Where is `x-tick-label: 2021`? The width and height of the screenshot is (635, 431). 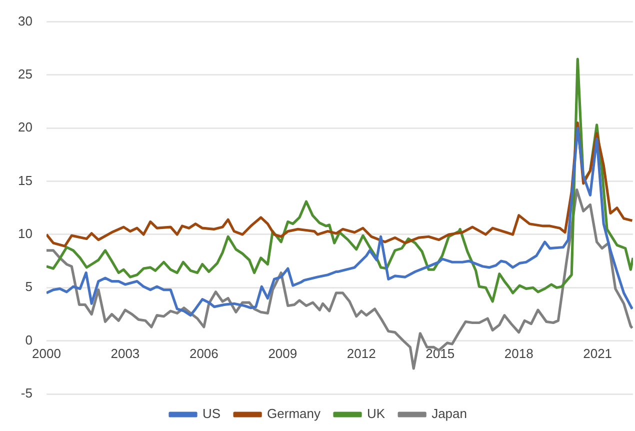
x-tick-label: 2021 is located at coordinates (597, 354).